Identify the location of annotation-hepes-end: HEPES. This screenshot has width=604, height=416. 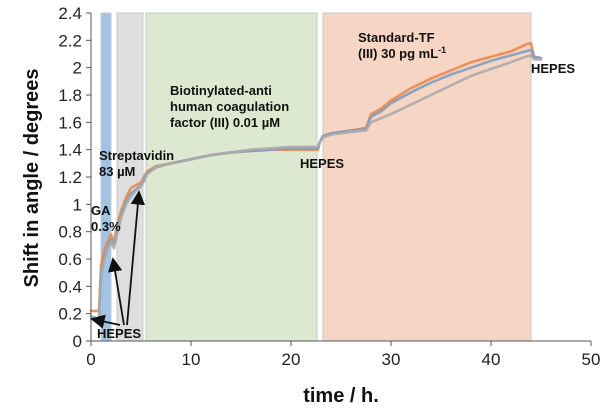
(553, 68).